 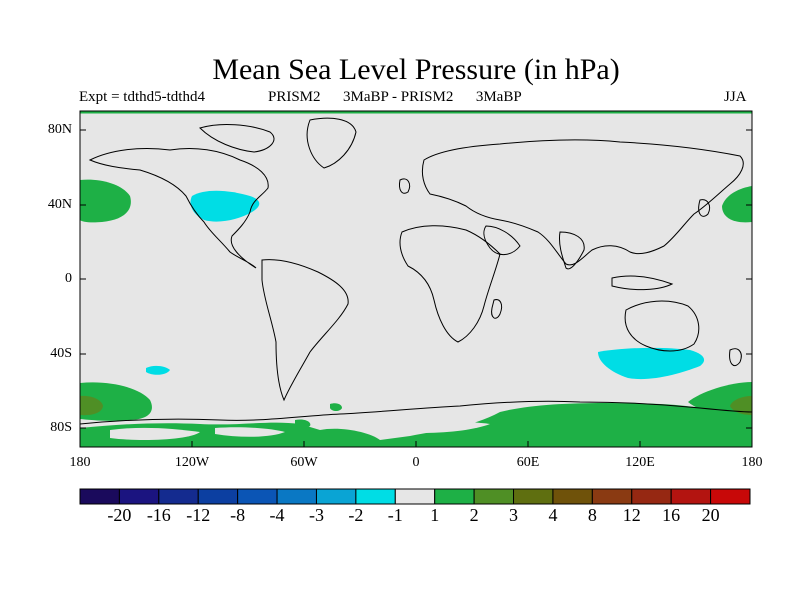 I want to click on colorbar-label: -12, so click(x=198, y=515).